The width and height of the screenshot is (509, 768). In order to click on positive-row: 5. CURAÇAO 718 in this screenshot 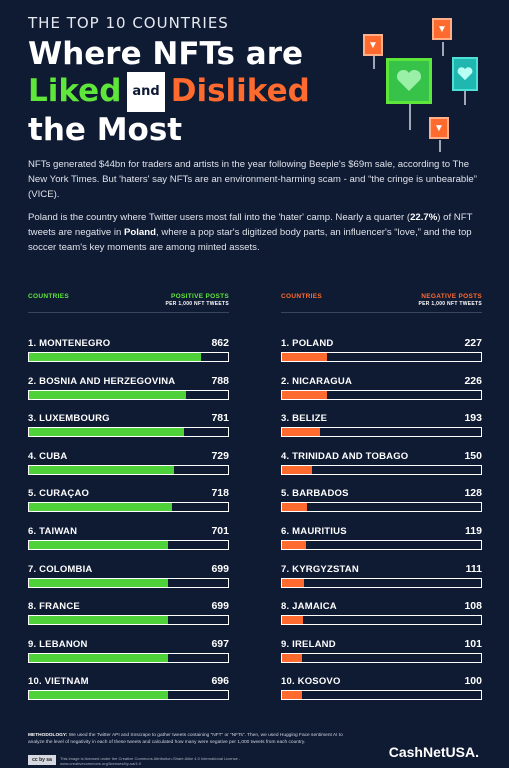, I will do `click(128, 500)`.